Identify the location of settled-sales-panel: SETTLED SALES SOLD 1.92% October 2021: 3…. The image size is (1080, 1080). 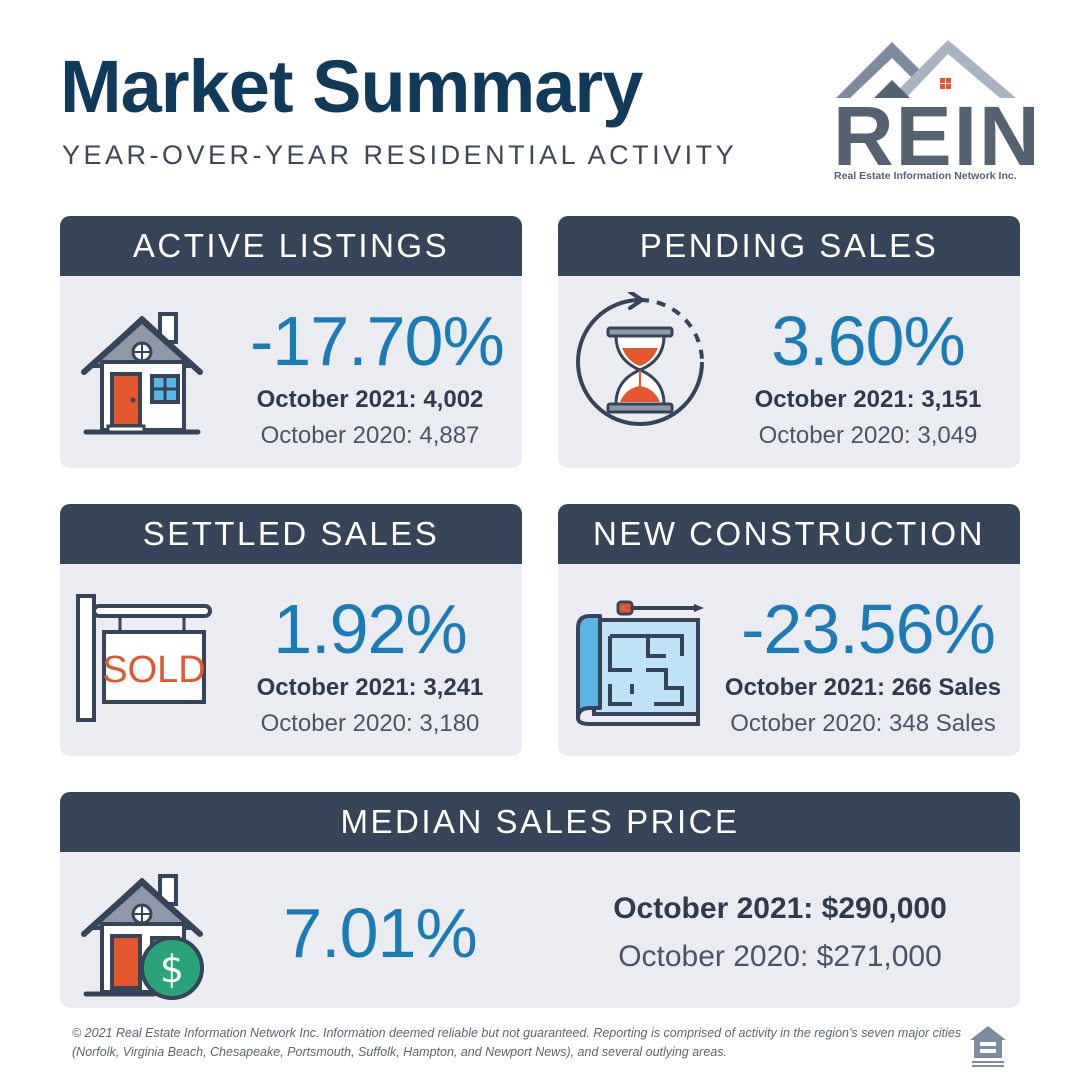
(291, 630).